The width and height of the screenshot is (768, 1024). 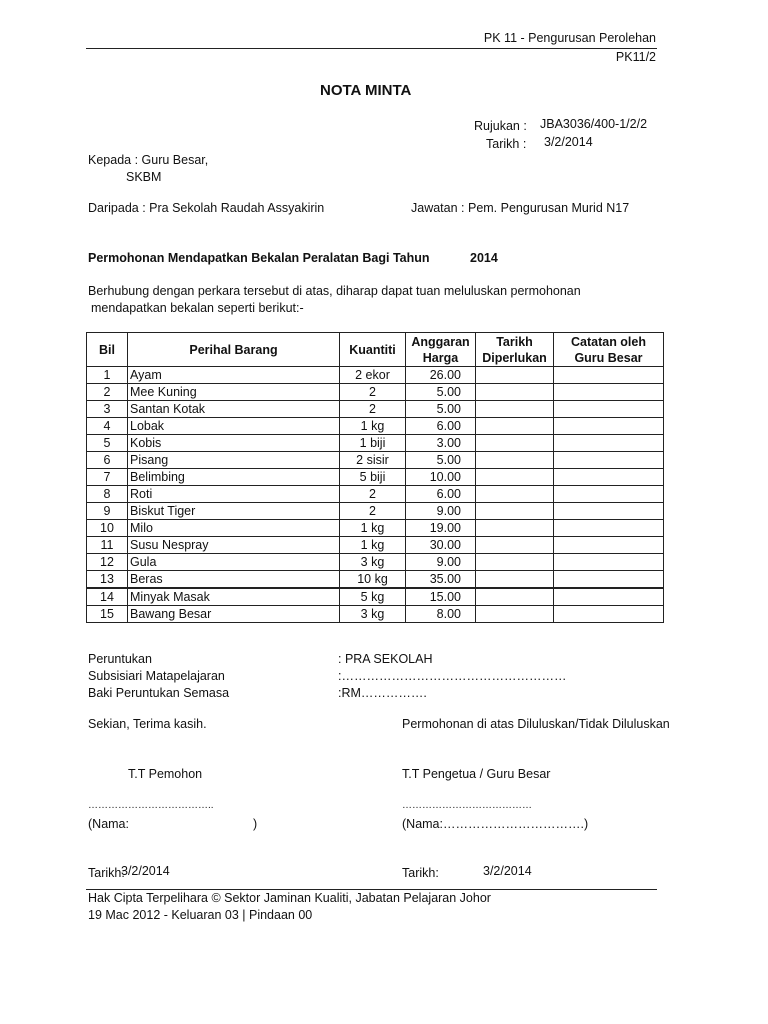 I want to click on kuantiti-cell: 5 kg, so click(x=372, y=596).